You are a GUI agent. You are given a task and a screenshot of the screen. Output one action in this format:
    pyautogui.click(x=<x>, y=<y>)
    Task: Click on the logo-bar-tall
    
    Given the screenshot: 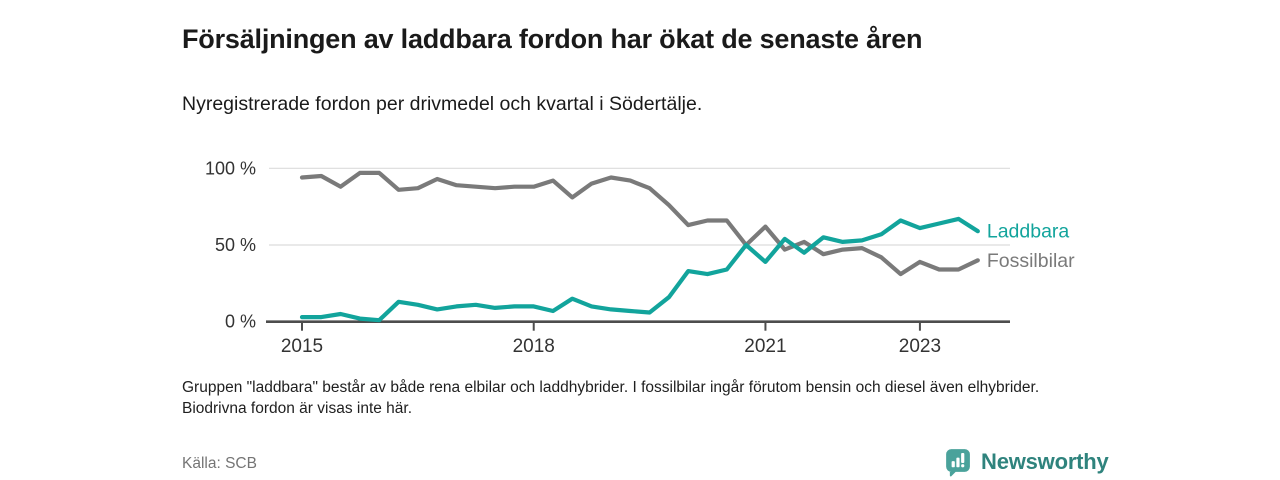 What is the action you would take?
    pyautogui.click(x=963, y=458)
    